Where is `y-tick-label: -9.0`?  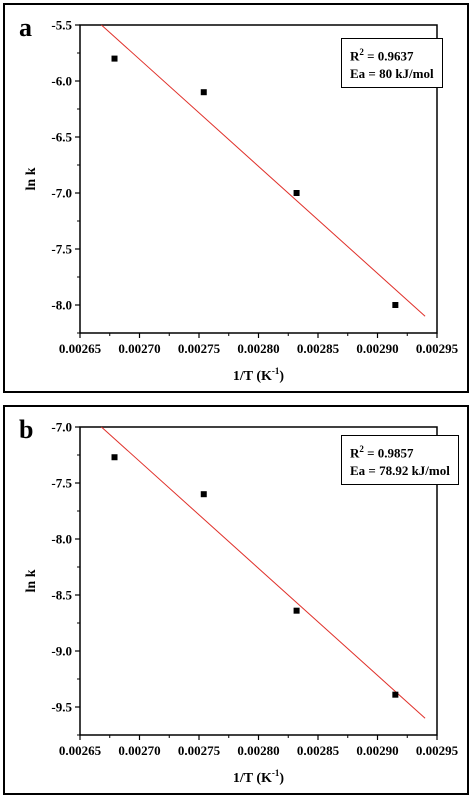
y-tick-label: -9.0 is located at coordinates (61, 651).